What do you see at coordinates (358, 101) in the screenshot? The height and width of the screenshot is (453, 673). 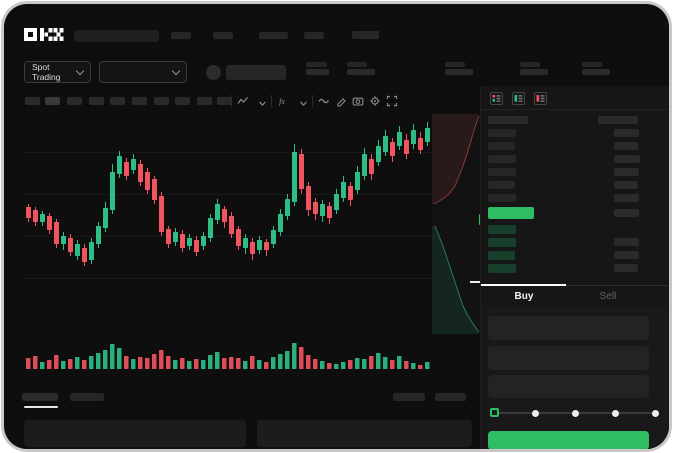 I see `camera-icon` at bounding box center [358, 101].